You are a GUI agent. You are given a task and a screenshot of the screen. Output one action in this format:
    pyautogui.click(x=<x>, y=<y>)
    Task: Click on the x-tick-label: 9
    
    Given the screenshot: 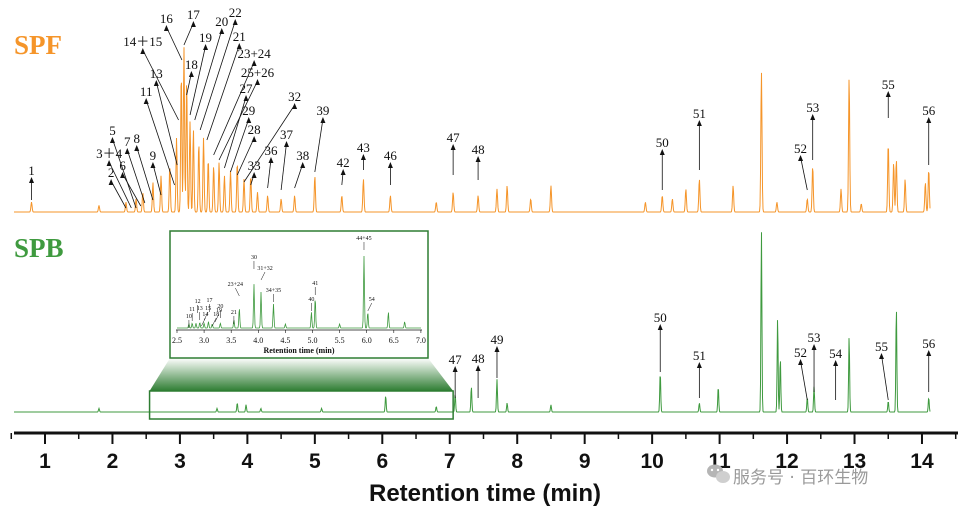 What is the action you would take?
    pyautogui.click(x=585, y=461)
    